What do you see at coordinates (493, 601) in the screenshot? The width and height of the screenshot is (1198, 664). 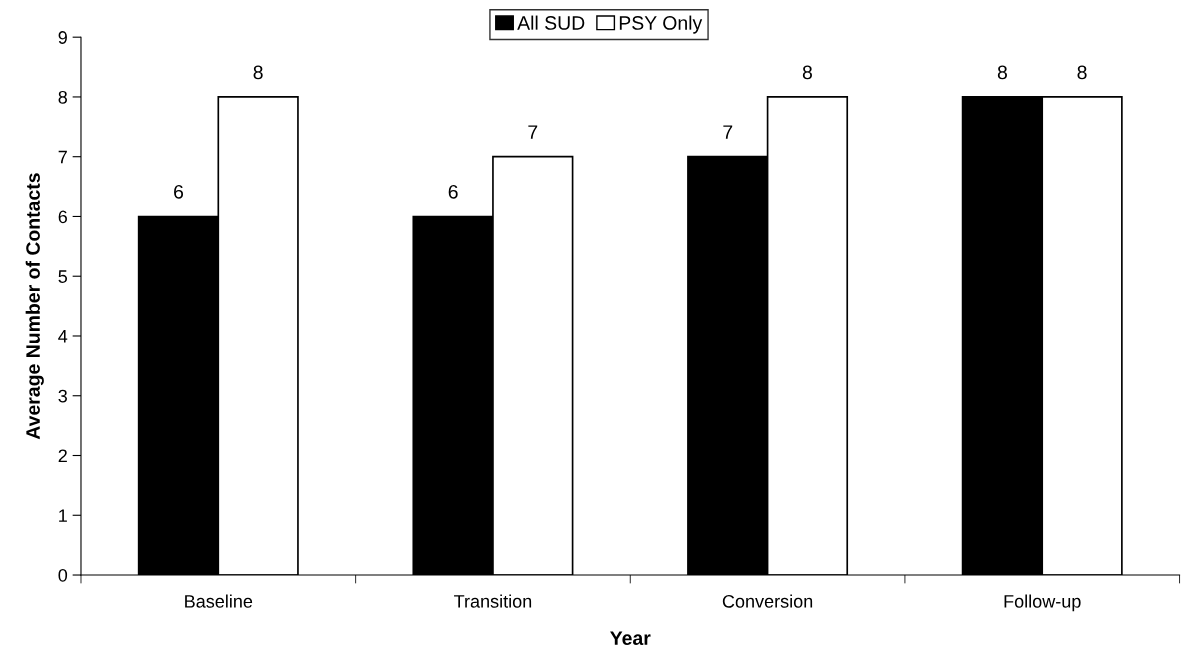 I see `x-tick-label: Transition` at bounding box center [493, 601].